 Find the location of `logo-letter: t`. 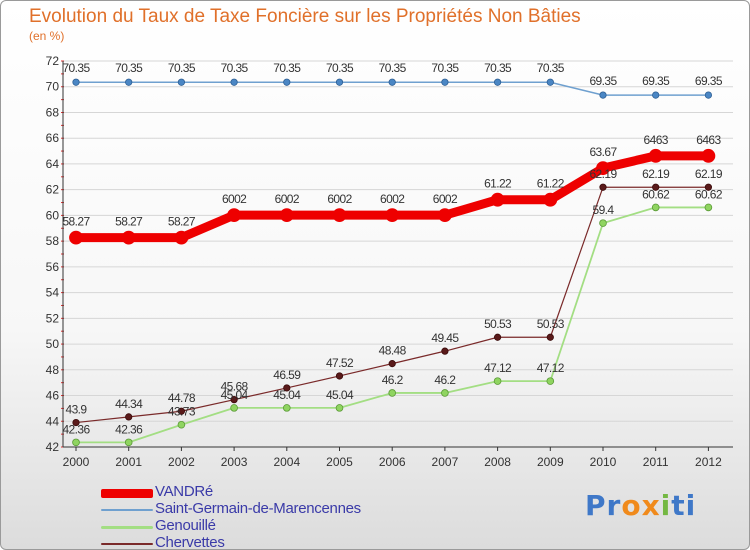

logo-letter: t is located at coordinates (678, 505).